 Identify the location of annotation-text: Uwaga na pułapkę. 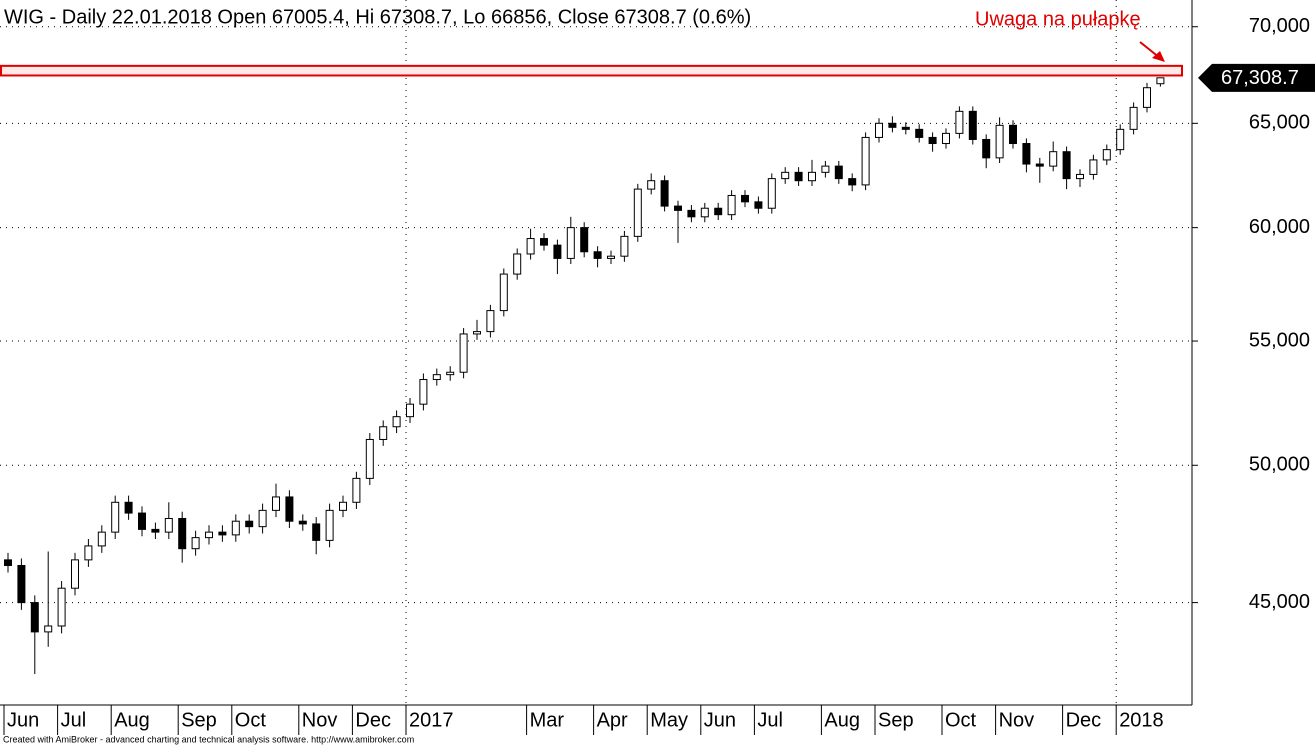
(1058, 19).